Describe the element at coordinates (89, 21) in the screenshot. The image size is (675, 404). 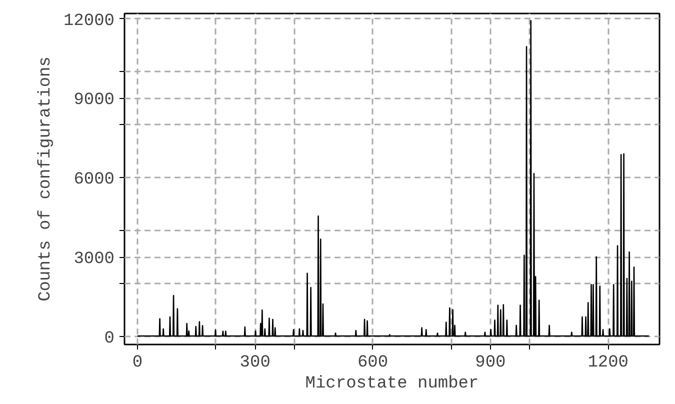
I see `y-tick-label: 12000` at that location.